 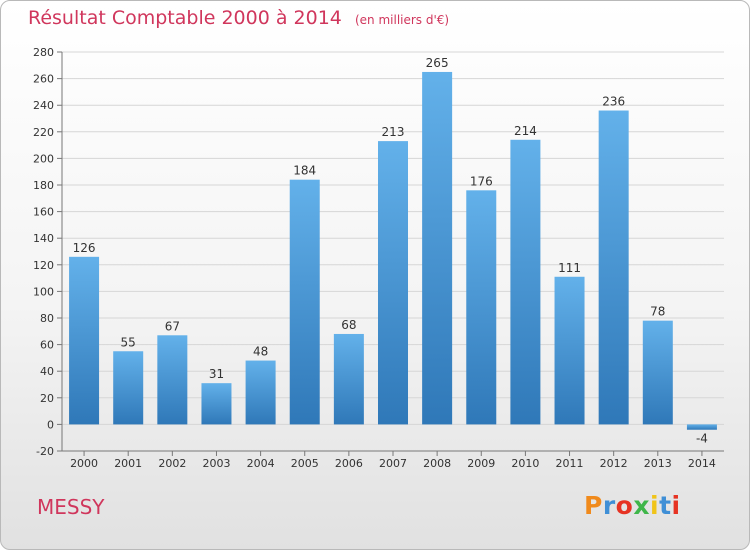 What do you see at coordinates (658, 463) in the screenshot?
I see `x-tick-label: 2013` at bounding box center [658, 463].